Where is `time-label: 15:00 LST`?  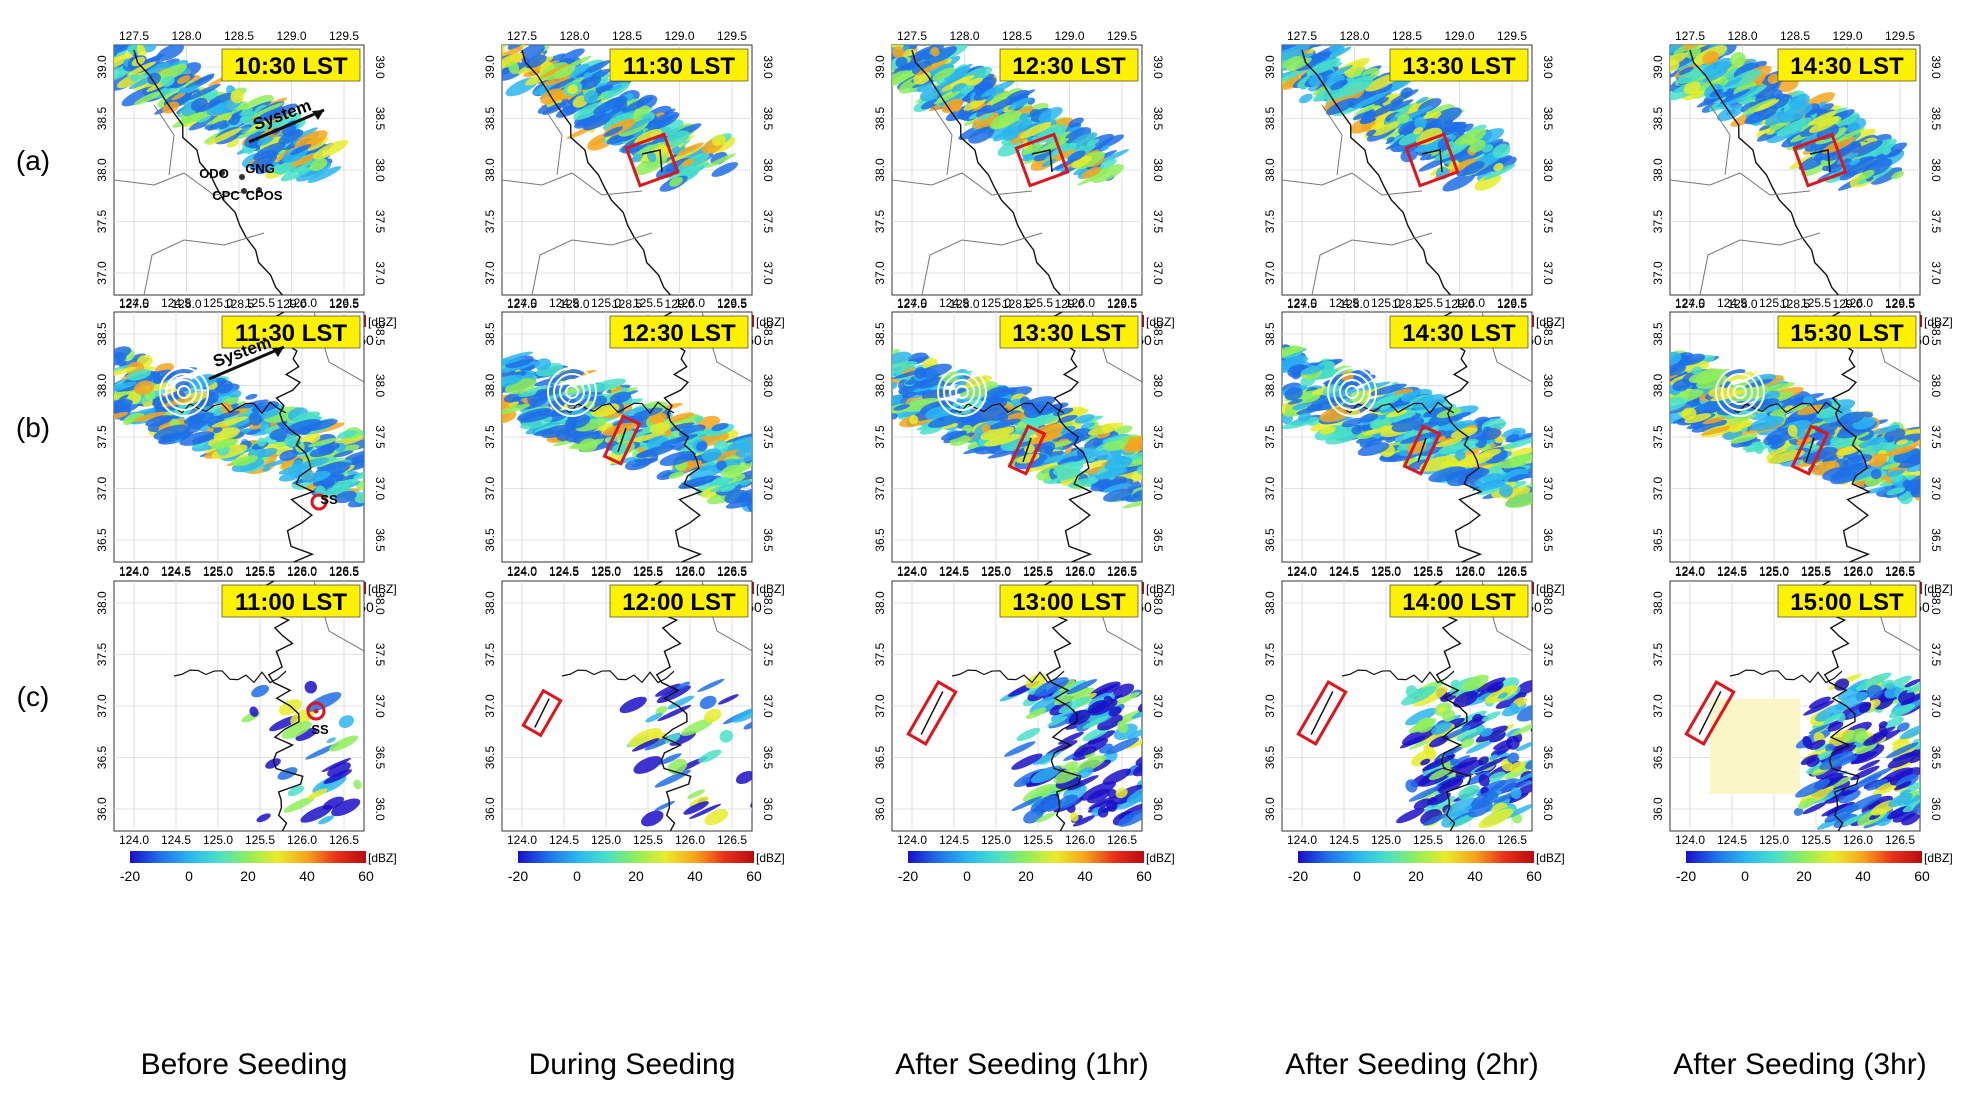 time-label: 15:00 LST is located at coordinates (1847, 602).